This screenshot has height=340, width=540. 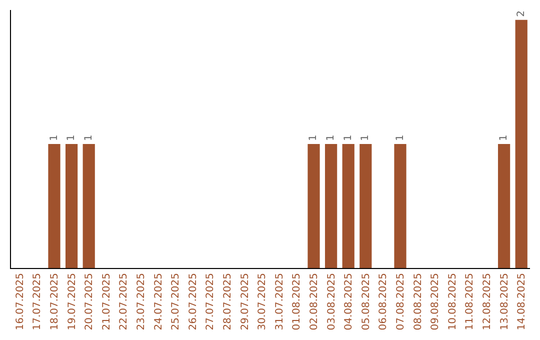 I want to click on x-tick-label: 07.08.2025, so click(x=401, y=301).